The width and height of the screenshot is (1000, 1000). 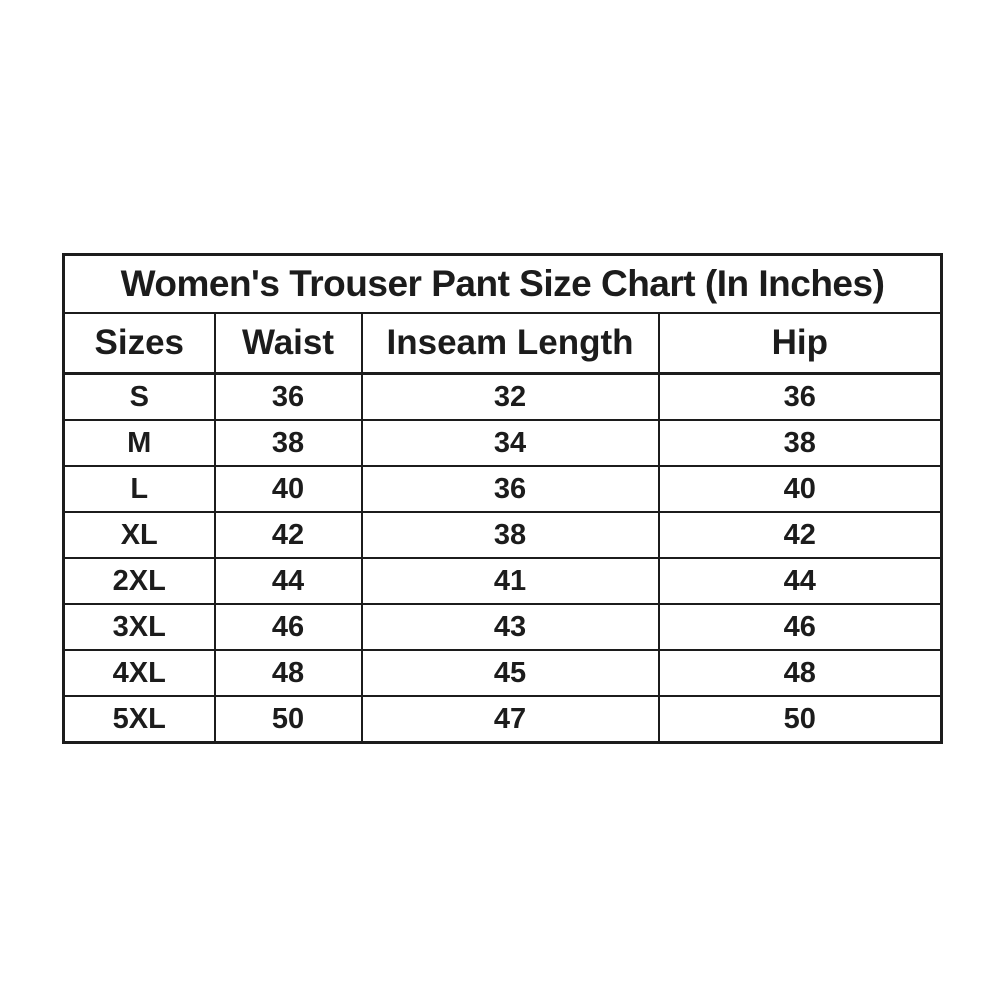 I want to click on measurement-value-cell: 45, so click(x=510, y=673).